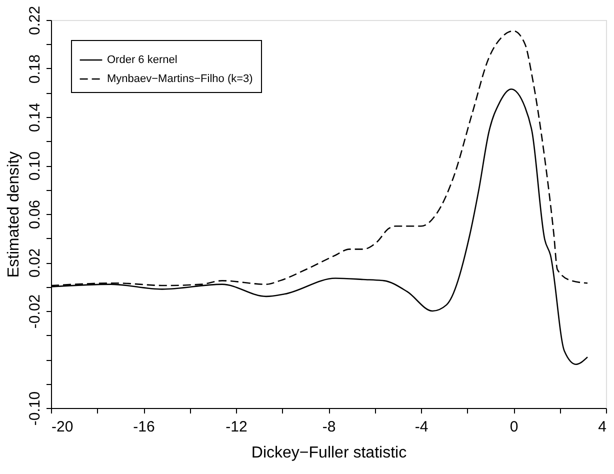 The image size is (614, 474). I want to click on y-tick-label: 0.18, so click(35, 69).